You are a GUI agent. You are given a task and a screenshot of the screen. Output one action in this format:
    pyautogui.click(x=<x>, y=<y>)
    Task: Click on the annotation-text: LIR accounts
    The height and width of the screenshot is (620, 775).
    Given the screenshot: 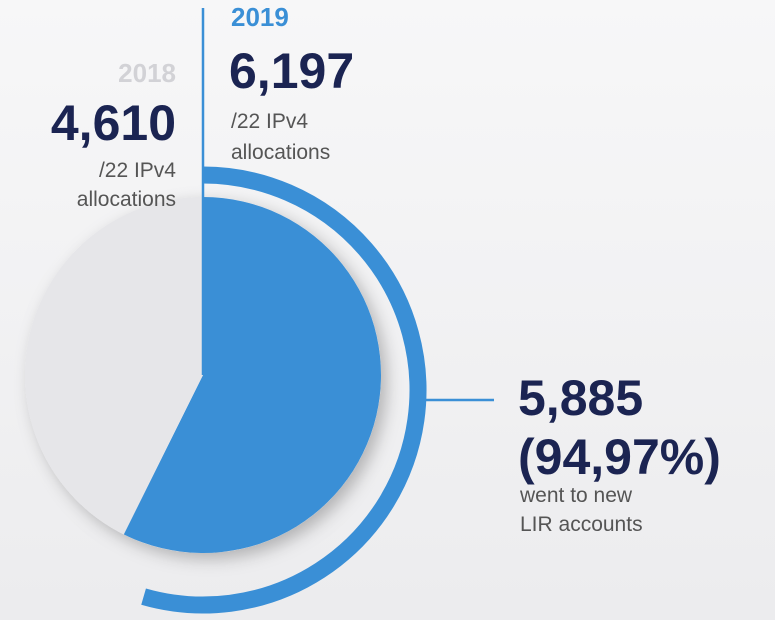 What is the action you would take?
    pyautogui.click(x=581, y=524)
    